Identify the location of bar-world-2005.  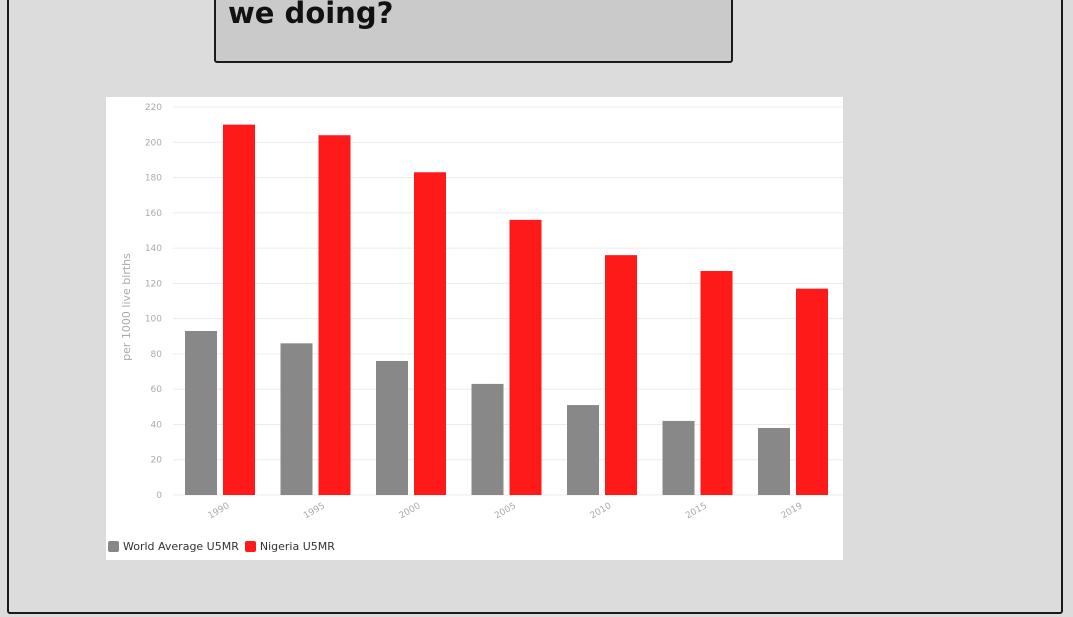
(487, 439).